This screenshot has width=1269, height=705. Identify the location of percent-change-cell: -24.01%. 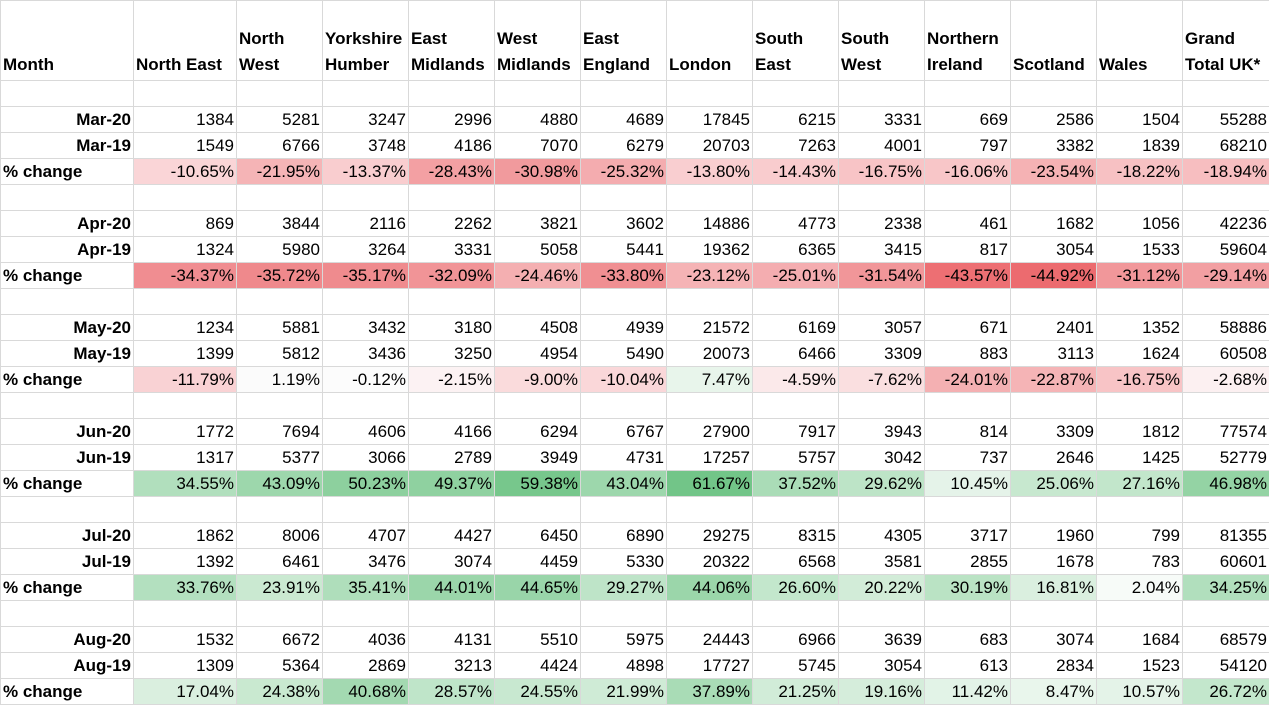
(968, 380).